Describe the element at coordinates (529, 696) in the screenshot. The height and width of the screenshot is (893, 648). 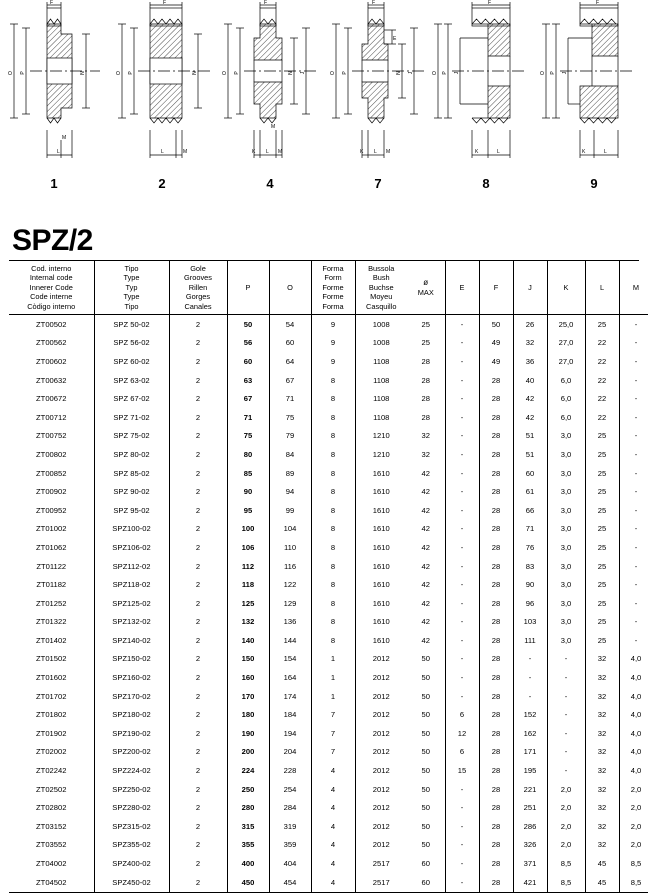
I see `cell-j: -` at that location.